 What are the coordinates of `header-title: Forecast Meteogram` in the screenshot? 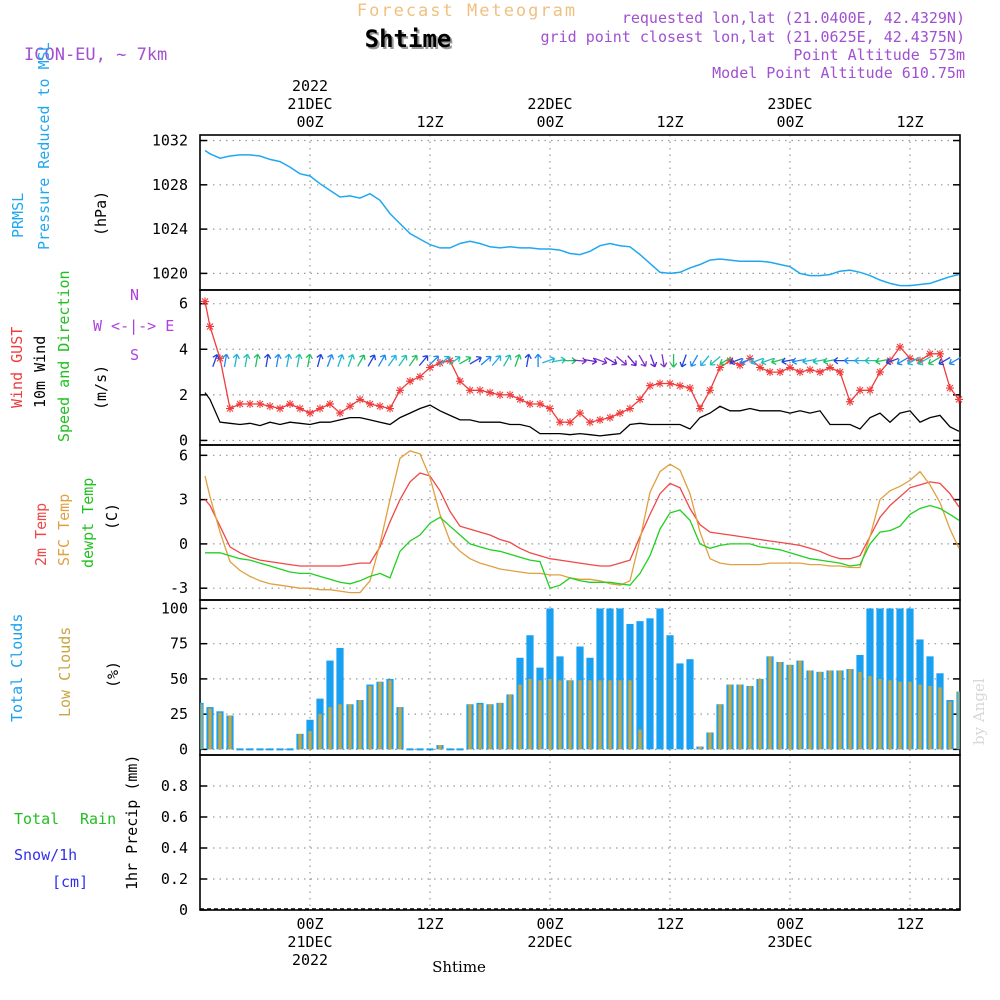 It's located at (467, 11).